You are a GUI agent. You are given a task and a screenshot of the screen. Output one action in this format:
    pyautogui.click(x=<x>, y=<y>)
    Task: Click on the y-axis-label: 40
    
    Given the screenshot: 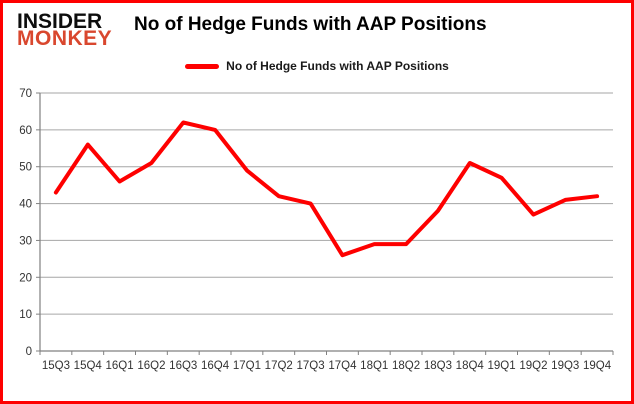 What is the action you would take?
    pyautogui.click(x=25, y=205)
    